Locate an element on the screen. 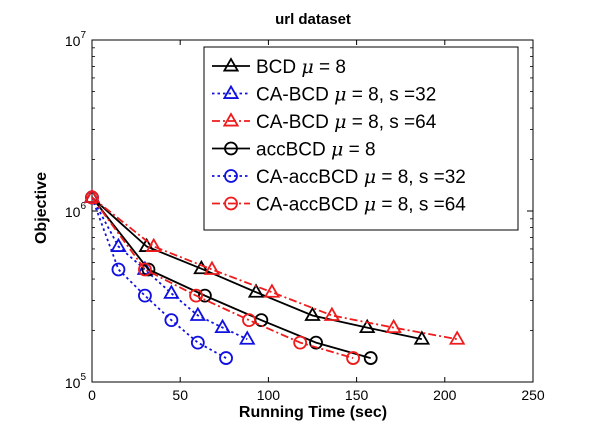  legend-entry: CA-BCD μ = 8, s =64 is located at coordinates (324, 122).